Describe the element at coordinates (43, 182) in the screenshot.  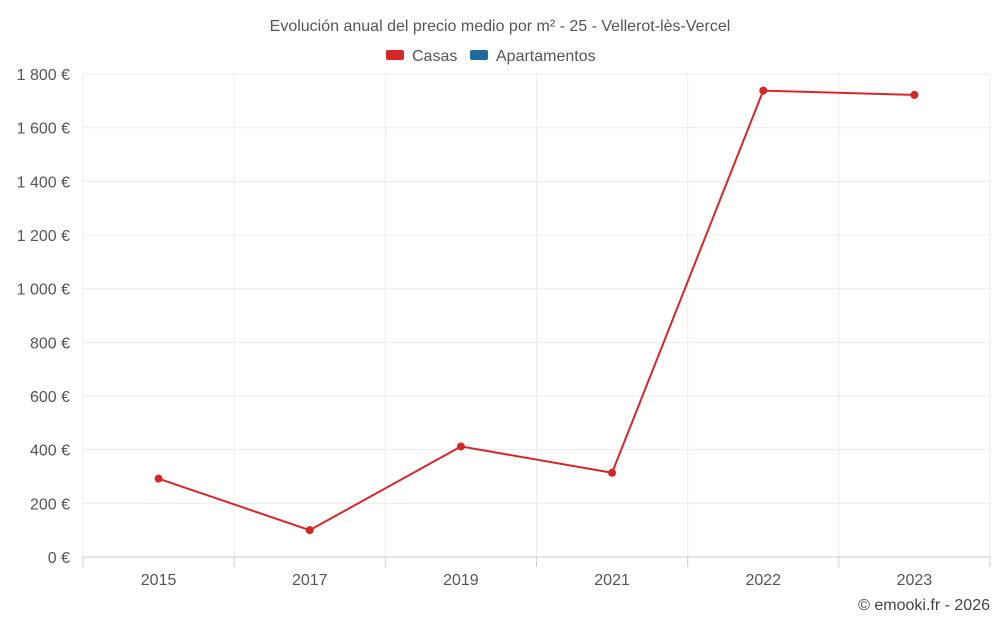
I see `y-tick-label: 1 400 €` at that location.